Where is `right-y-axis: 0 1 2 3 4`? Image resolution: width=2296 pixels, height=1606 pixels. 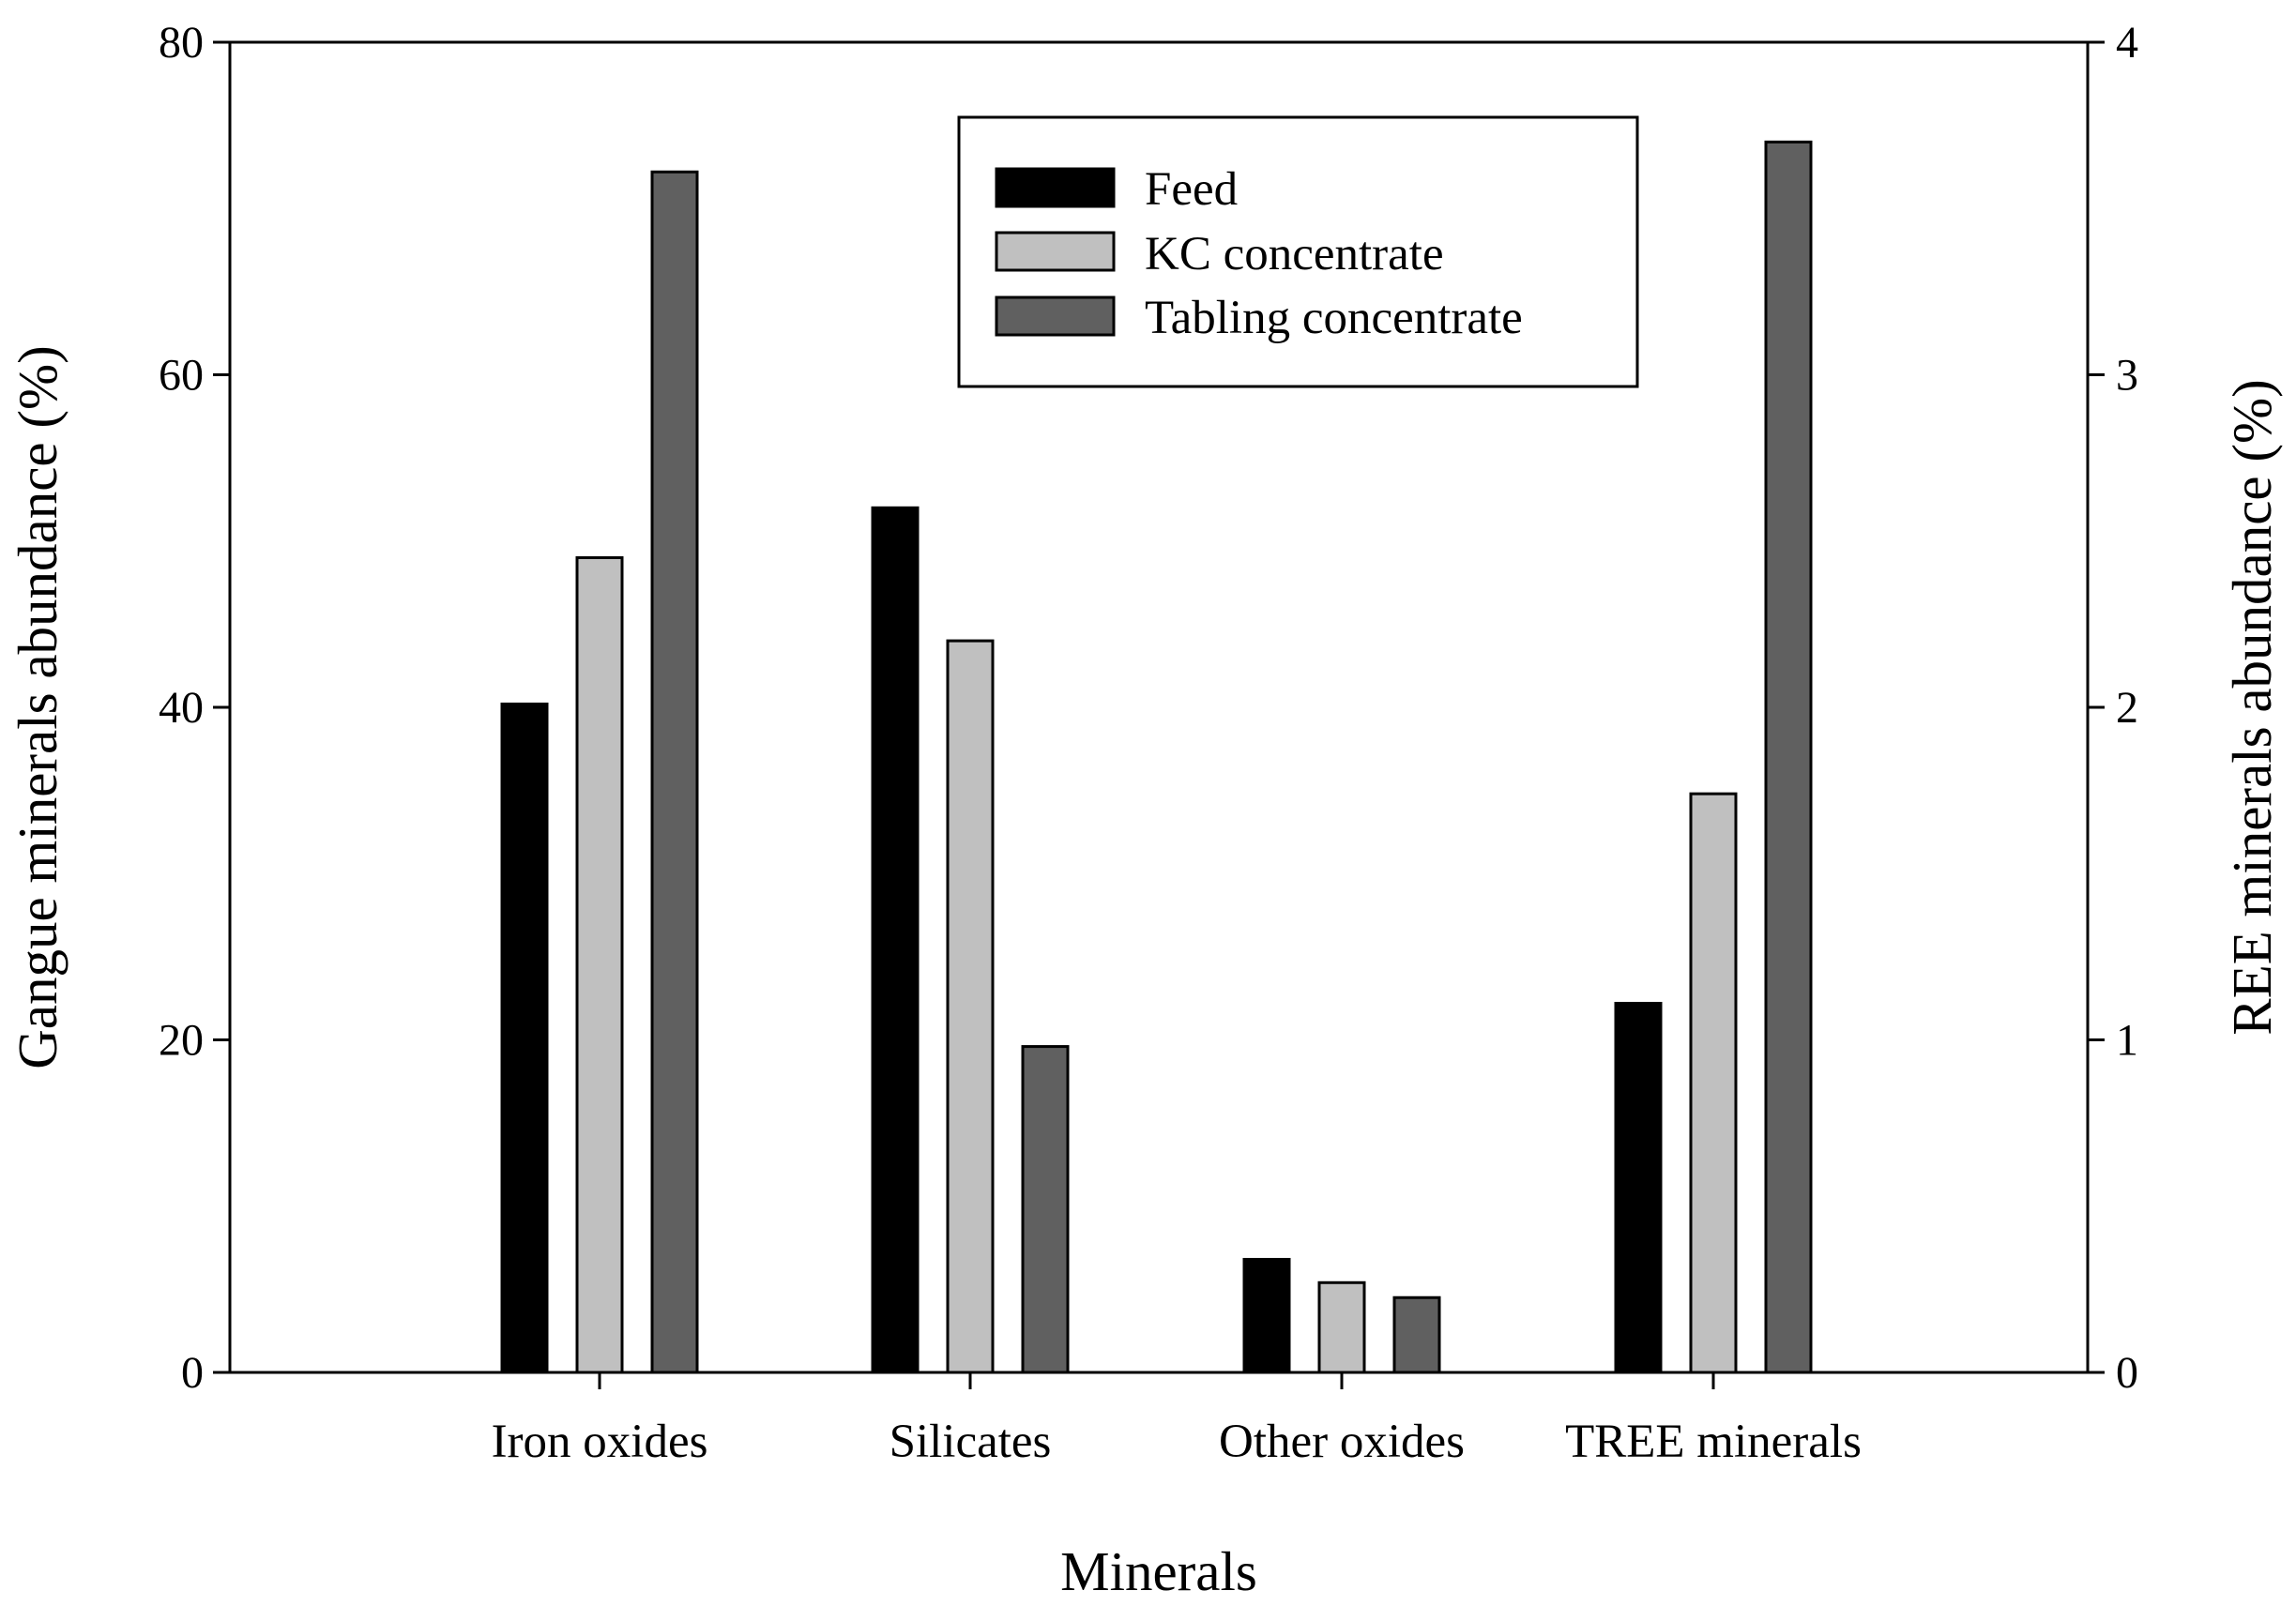
right-y-axis: 0 1 2 3 4 is located at coordinates (2113, 708).